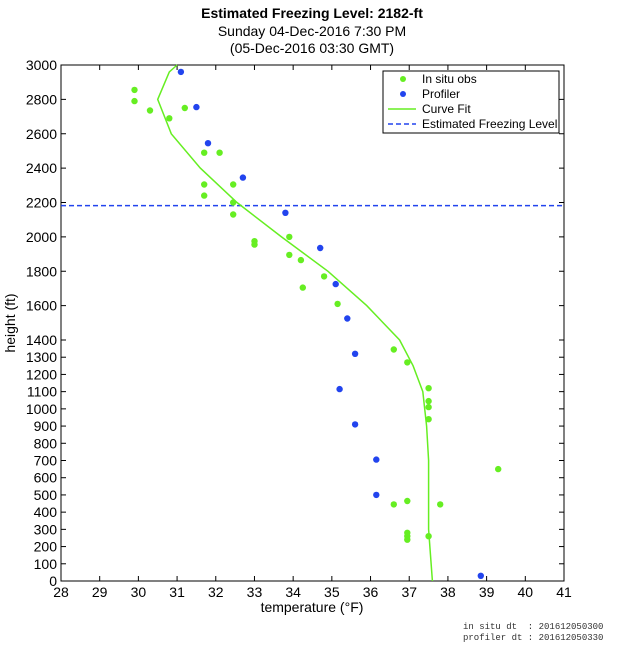  Describe the element at coordinates (449, 79) in the screenshot. I see `legend-insitu-label: In situ obs` at that location.